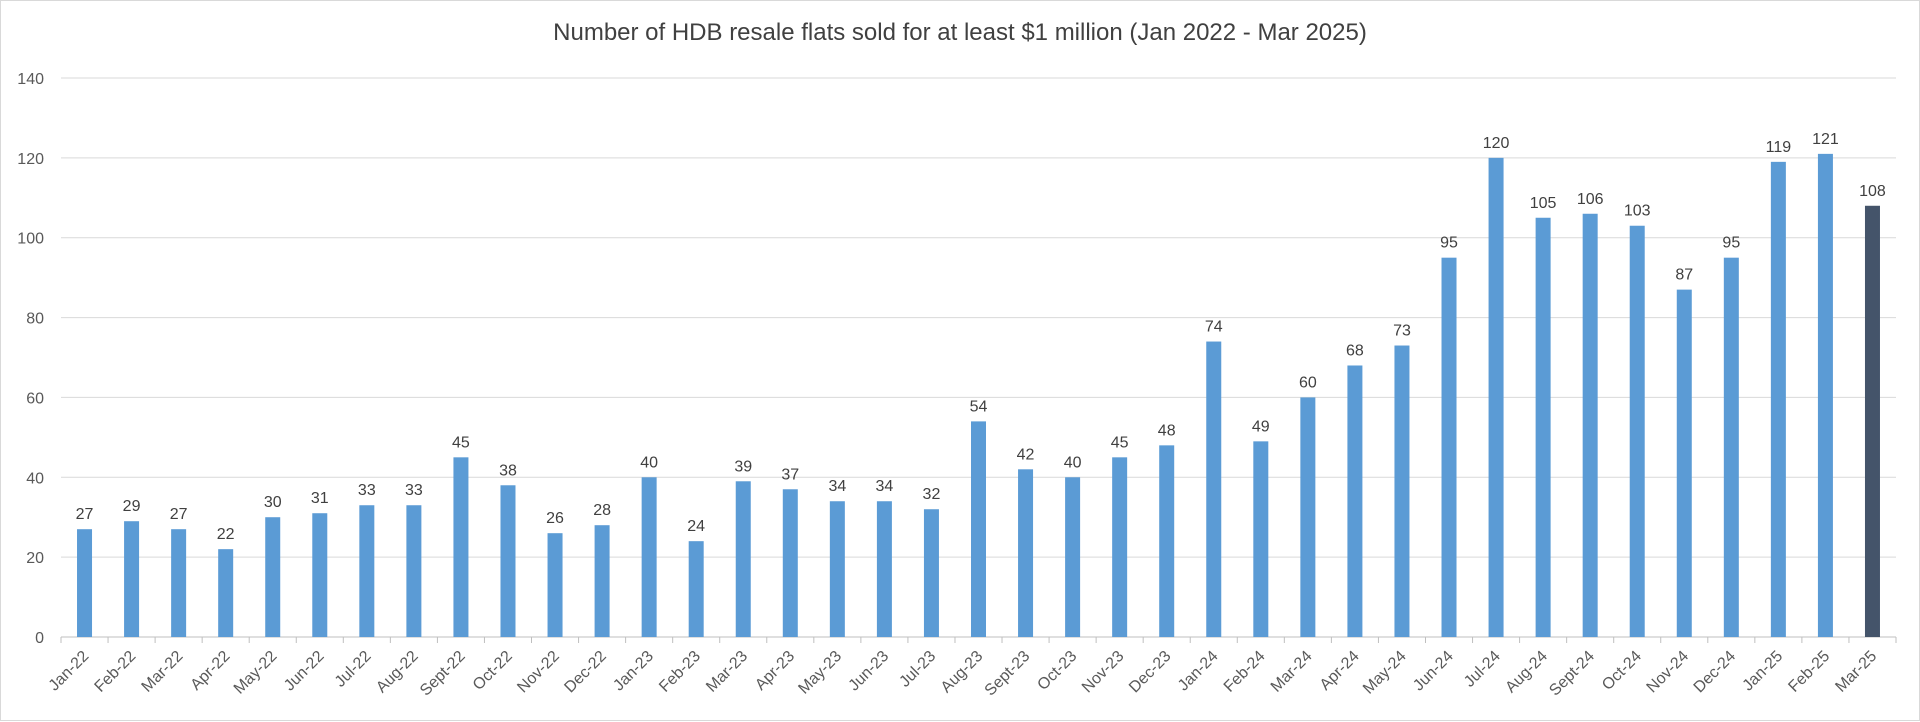  I want to click on data-label: 29, so click(132, 506).